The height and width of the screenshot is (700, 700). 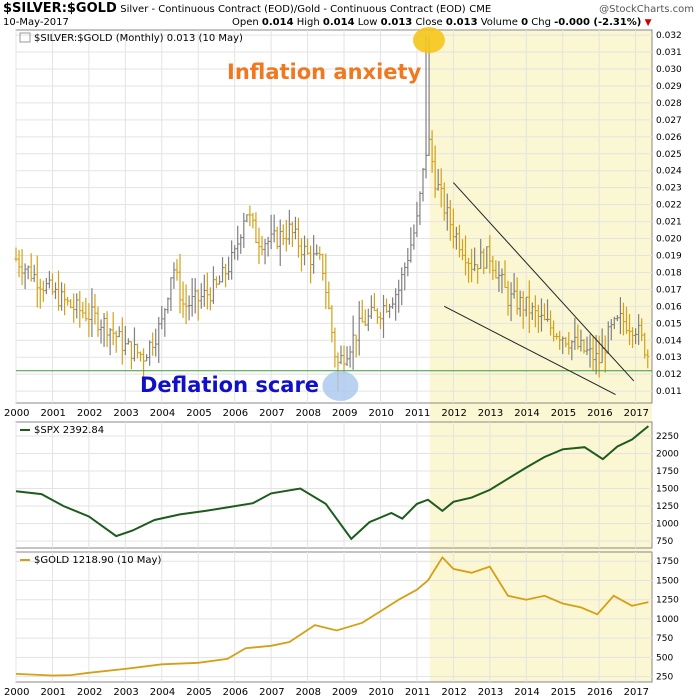 I want to click on down-triangle-icon: ▼, so click(x=648, y=23).